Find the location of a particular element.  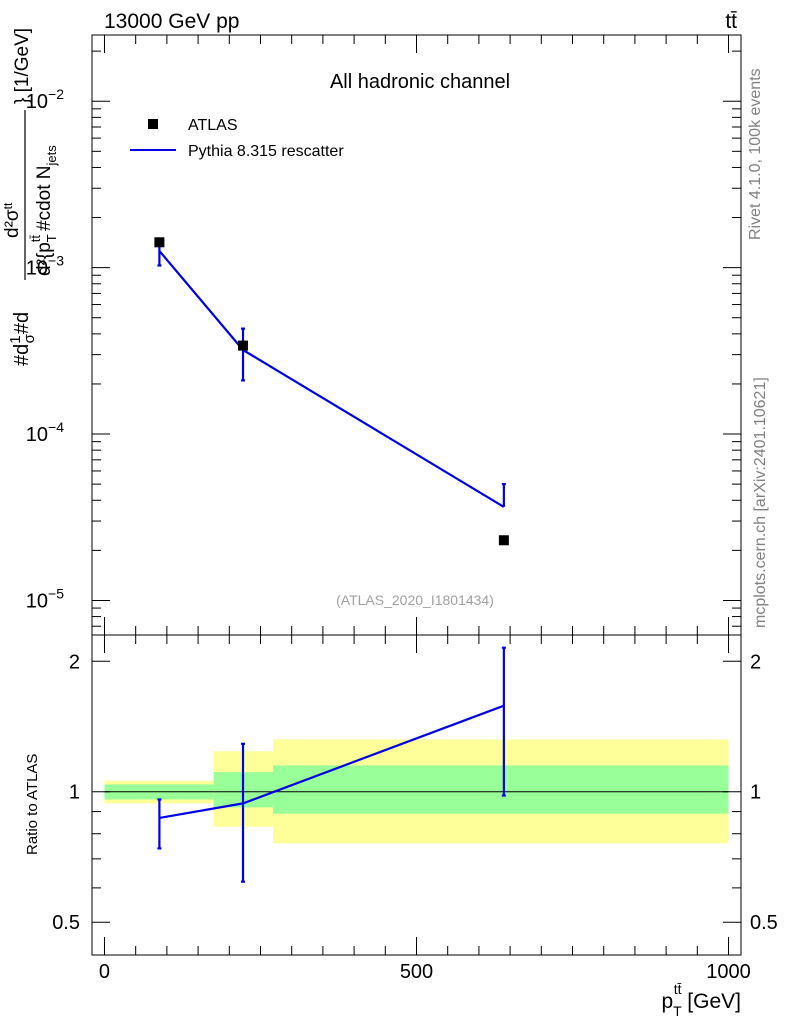

ratio-x-tick-label: 0 is located at coordinates (104, 972).